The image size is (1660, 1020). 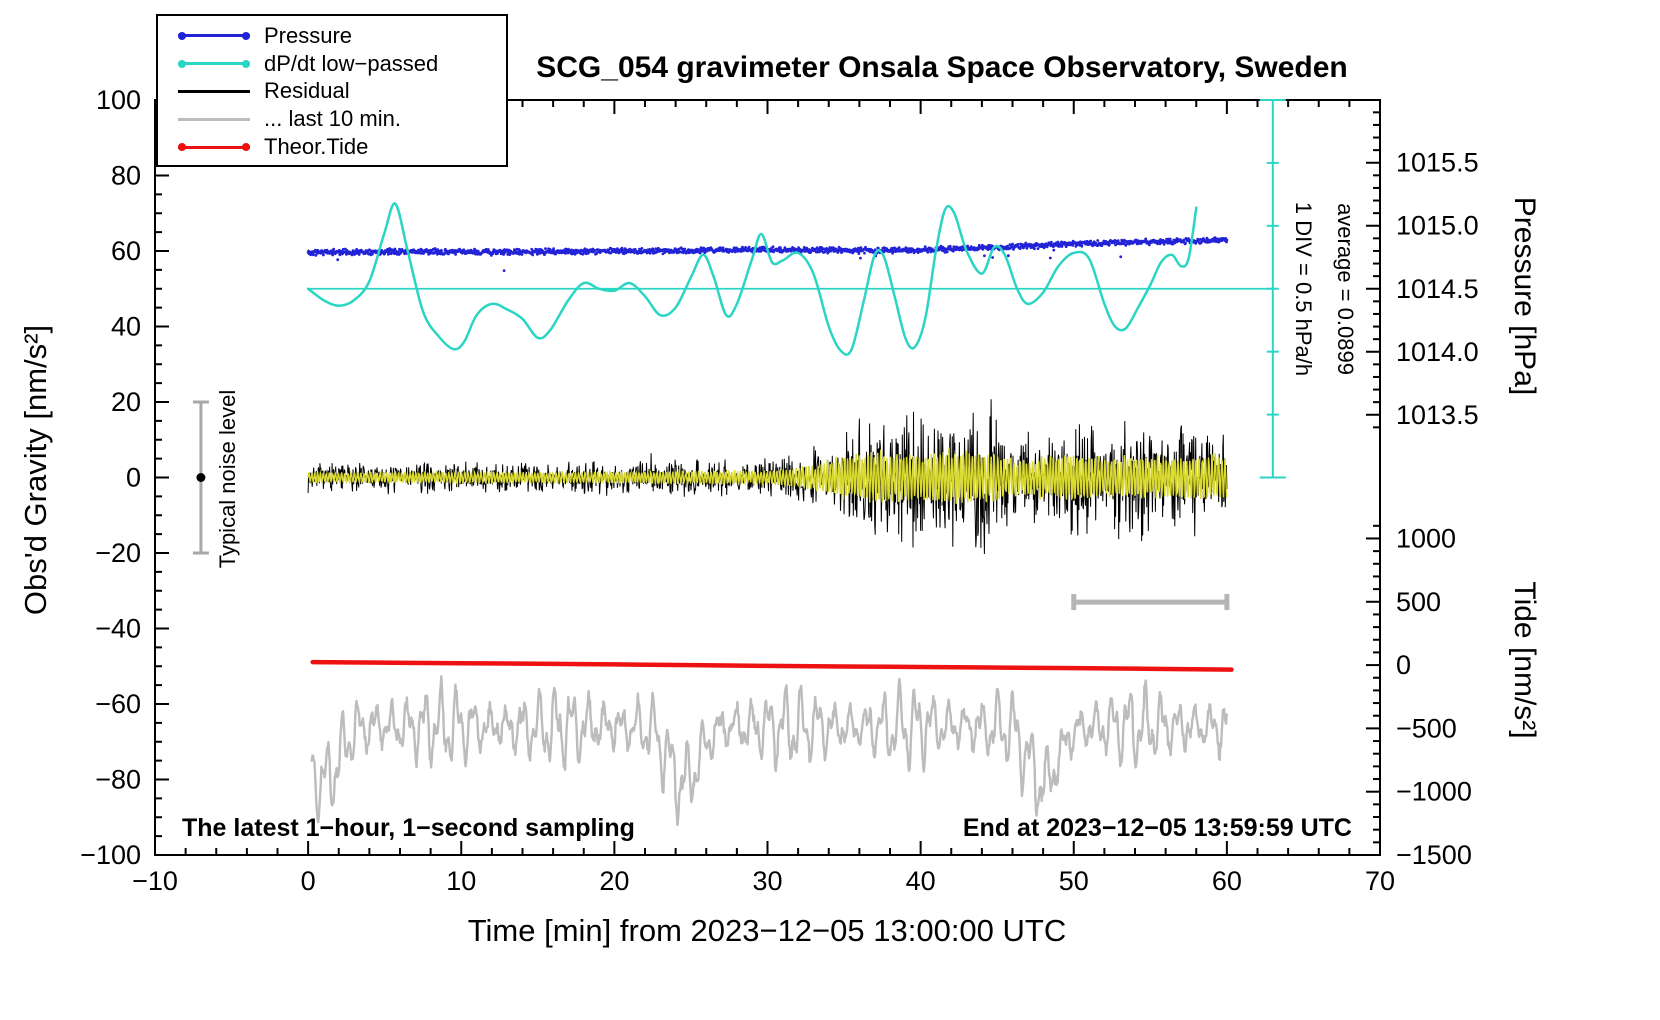 What do you see at coordinates (332, 119) in the screenshot?
I see `legend-item-label: ... last 10 min.` at bounding box center [332, 119].